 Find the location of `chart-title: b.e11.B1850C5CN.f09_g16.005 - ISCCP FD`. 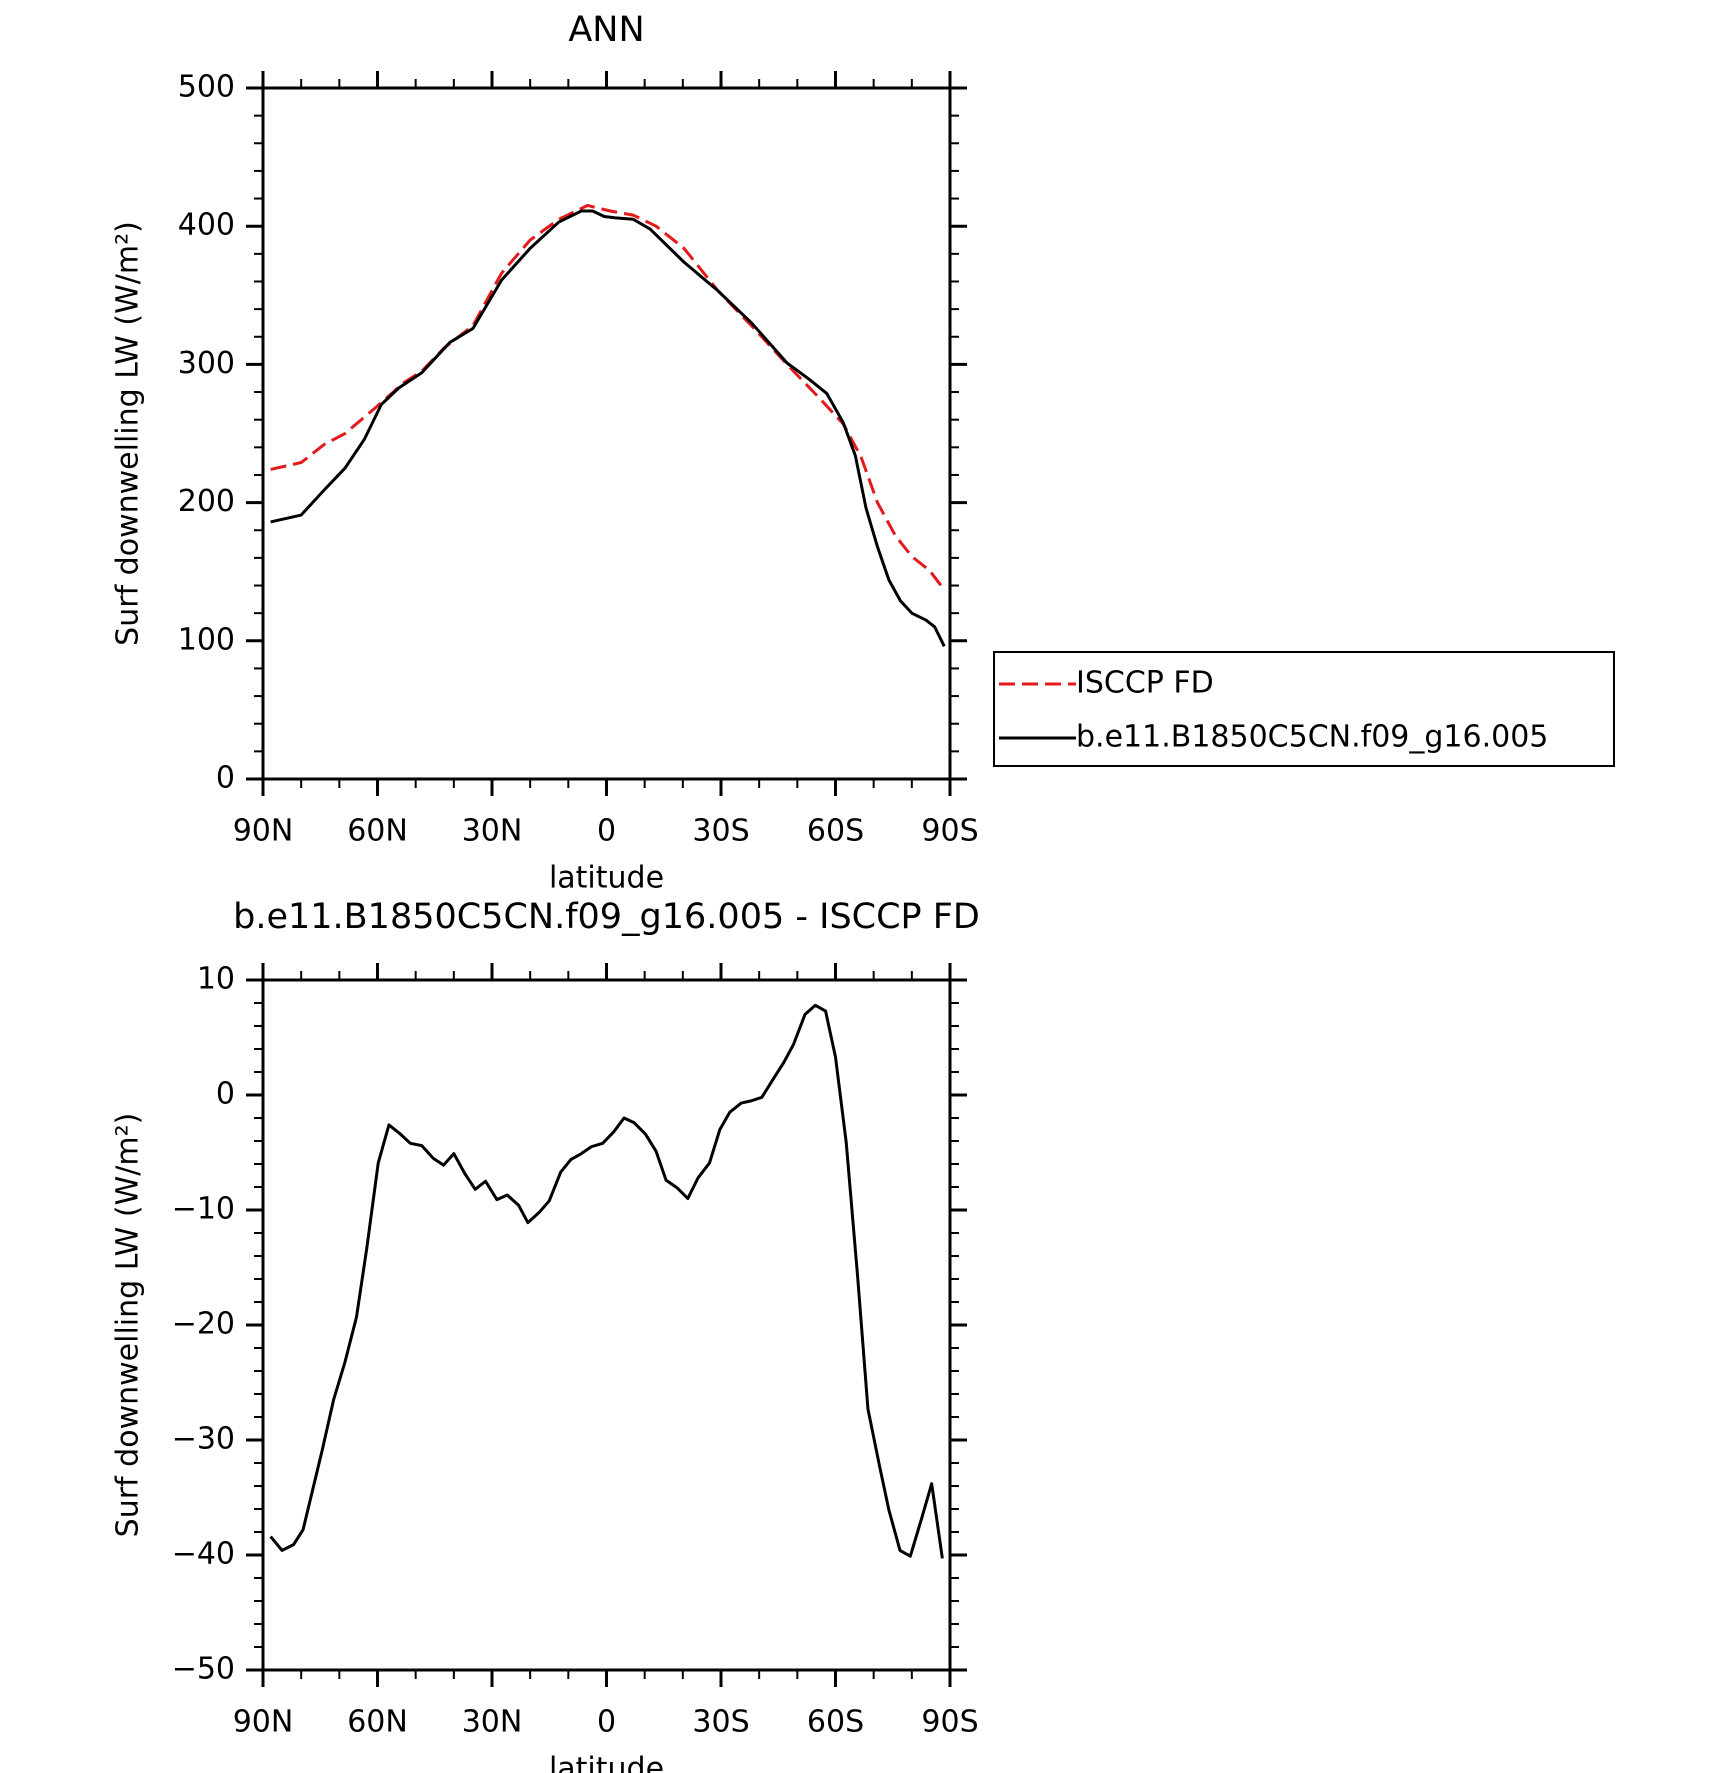

chart-title: b.e11.B1850C5CN.f09_g16.005 - ISCCP FD is located at coordinates (606, 917).